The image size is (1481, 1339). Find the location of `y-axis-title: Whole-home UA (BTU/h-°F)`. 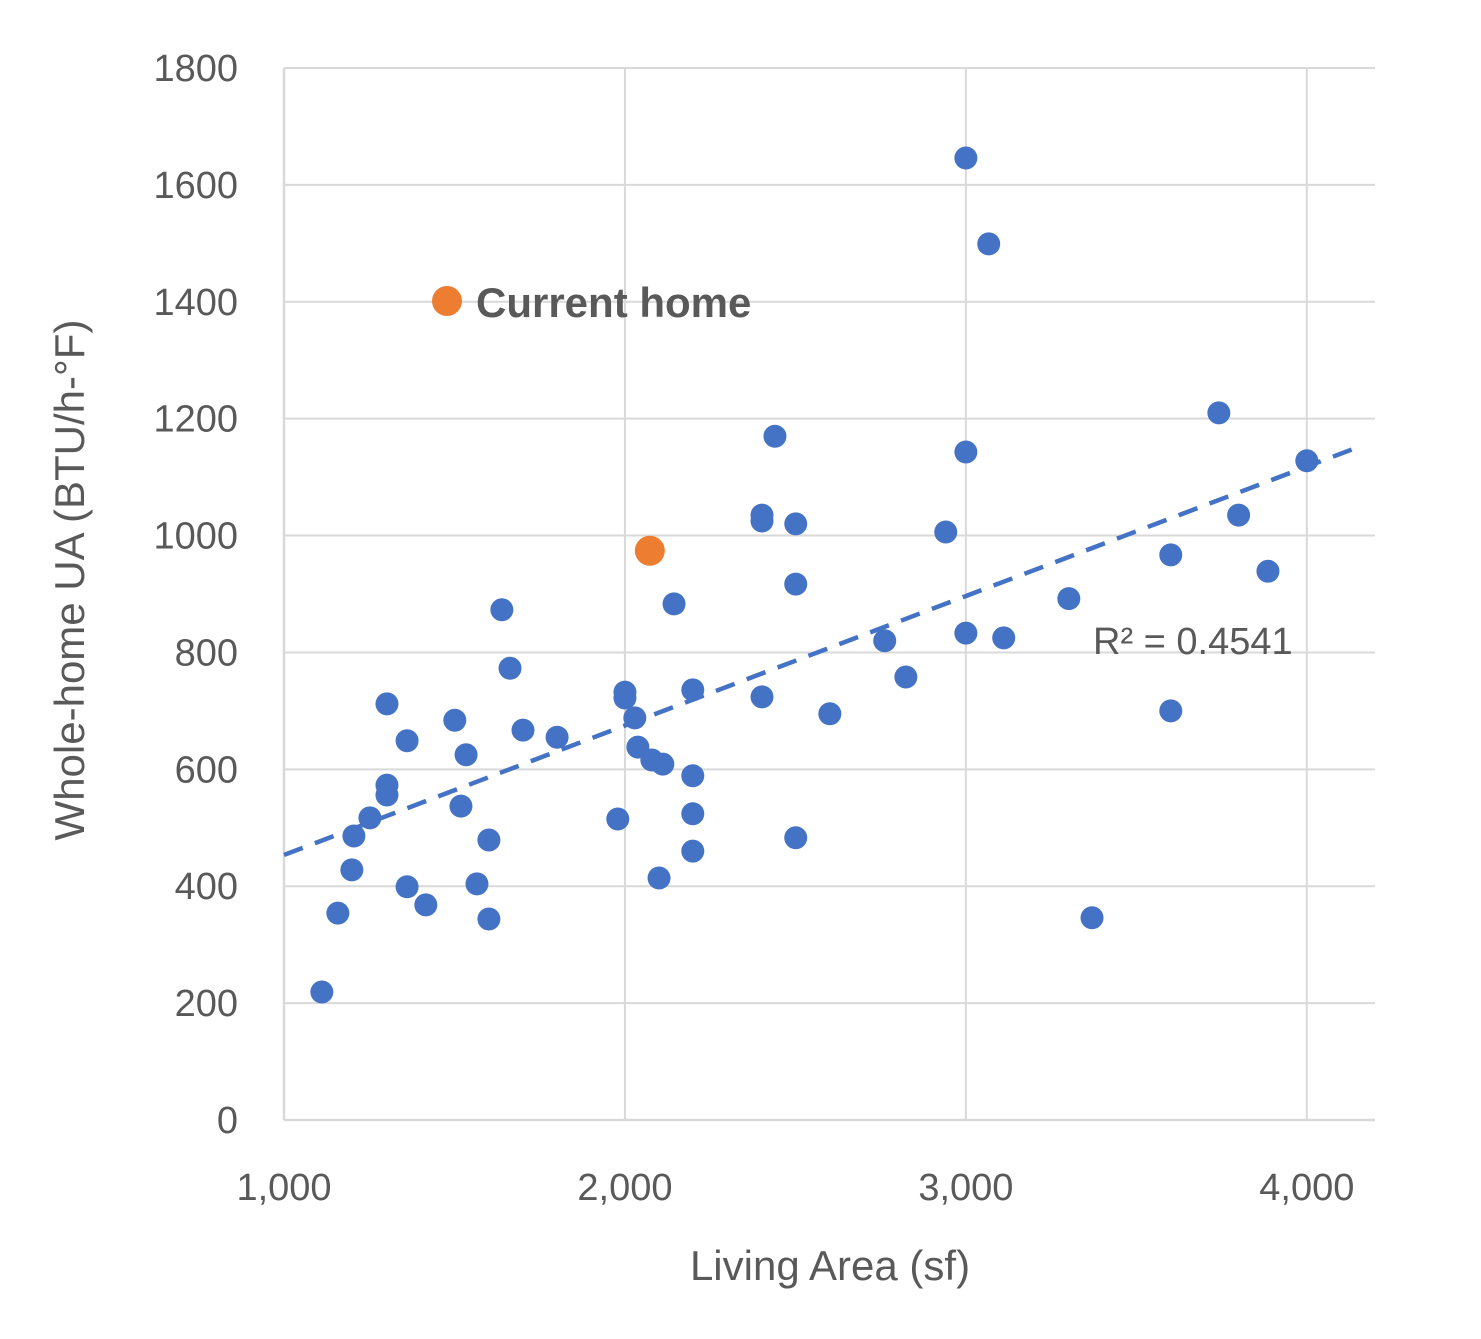

y-axis-title: Whole-home UA (BTU/h-°F) is located at coordinates (69, 580).